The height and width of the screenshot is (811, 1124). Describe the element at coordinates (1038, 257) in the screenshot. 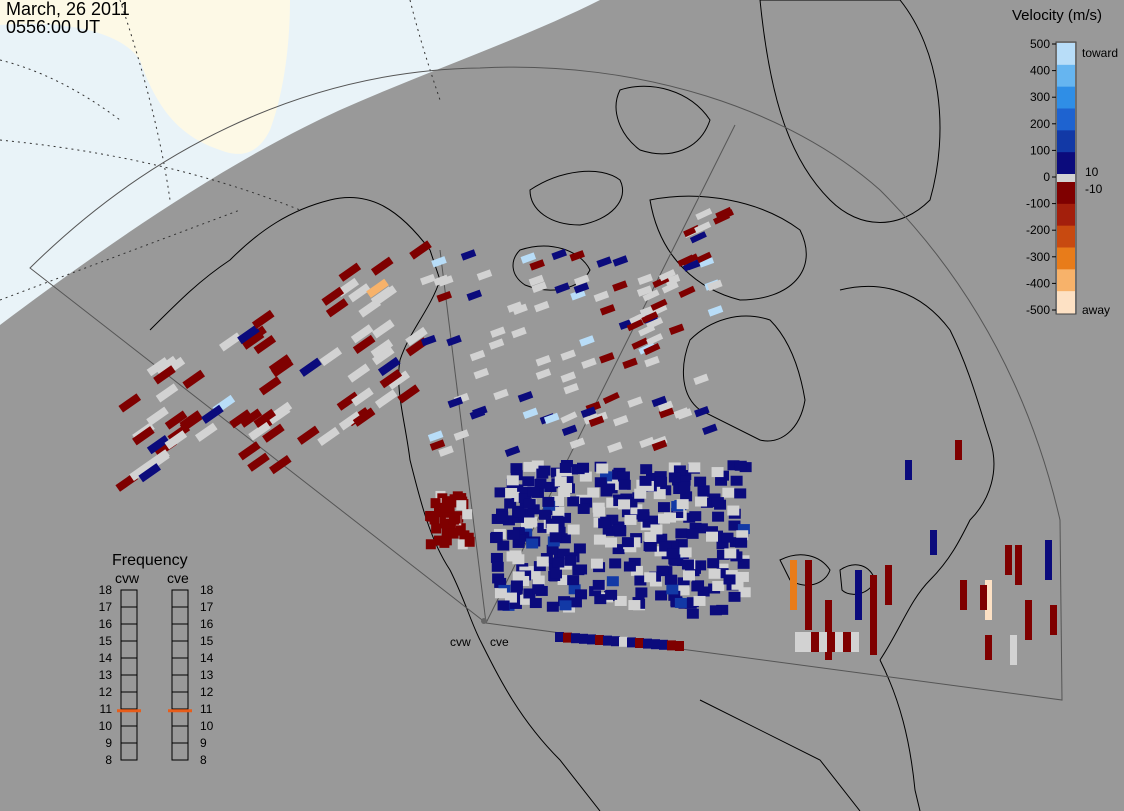

I see `velocity-tick-label: -300` at that location.